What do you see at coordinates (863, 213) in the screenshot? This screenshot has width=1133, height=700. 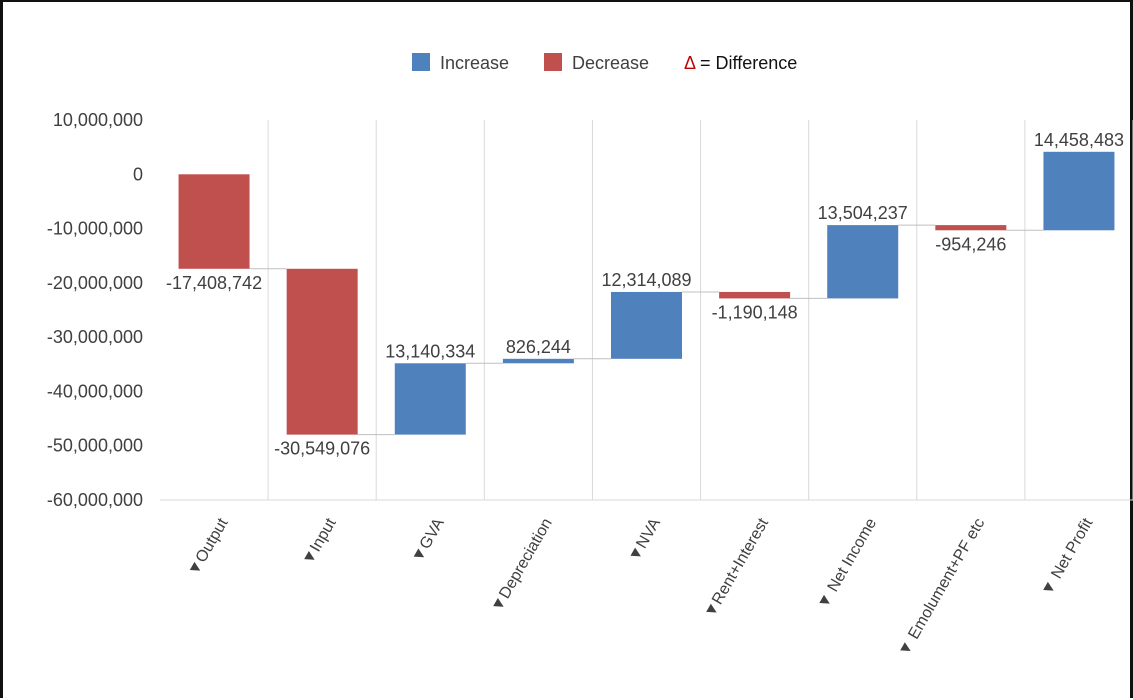 I see `data-label: 13,504,237` at bounding box center [863, 213].